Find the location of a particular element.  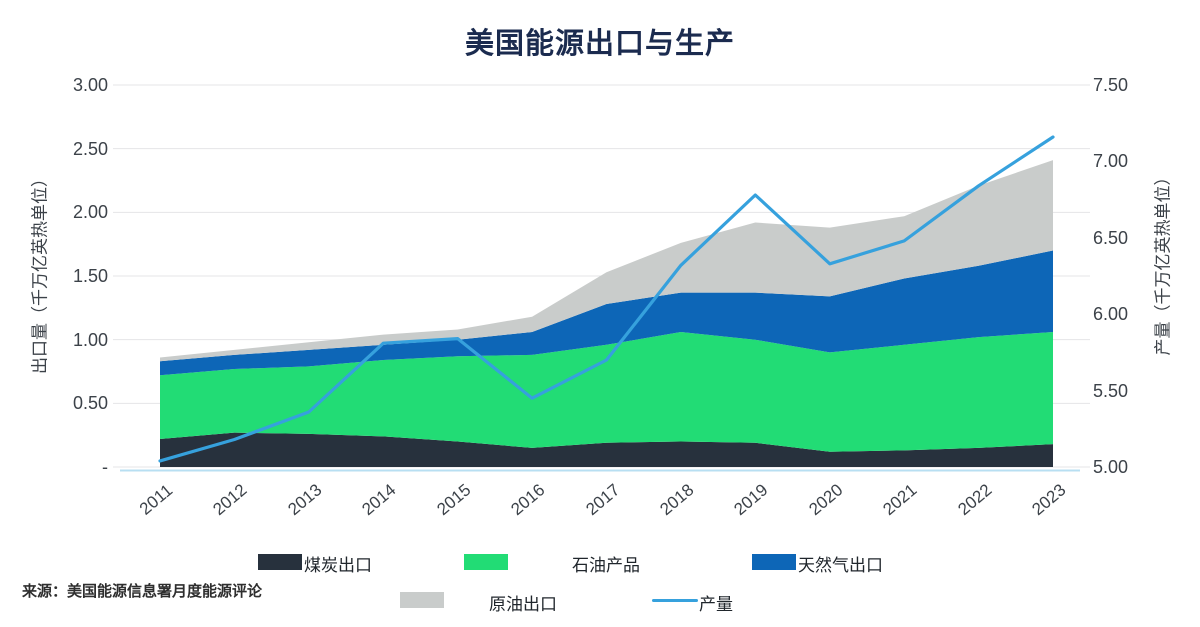

chart-title: 美国能源出口与生产 is located at coordinates (599, 44).